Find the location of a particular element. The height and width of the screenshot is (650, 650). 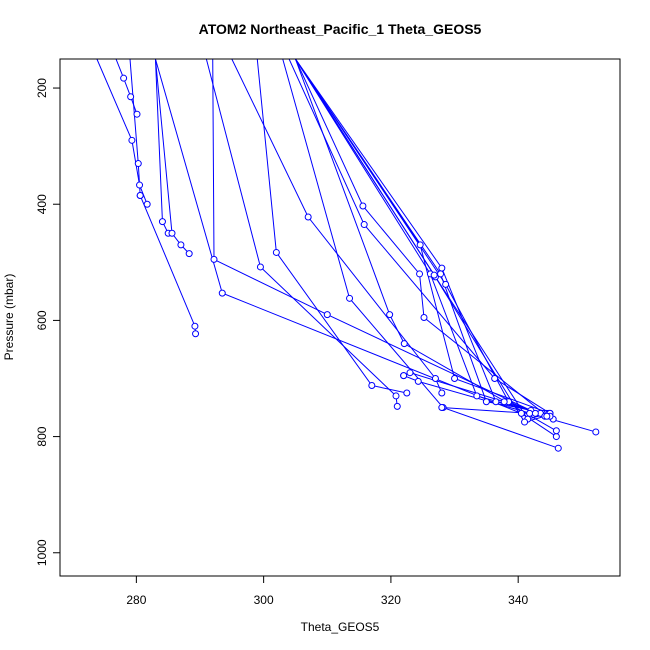

y-tick-label: 1000 is located at coordinates (42, 552).